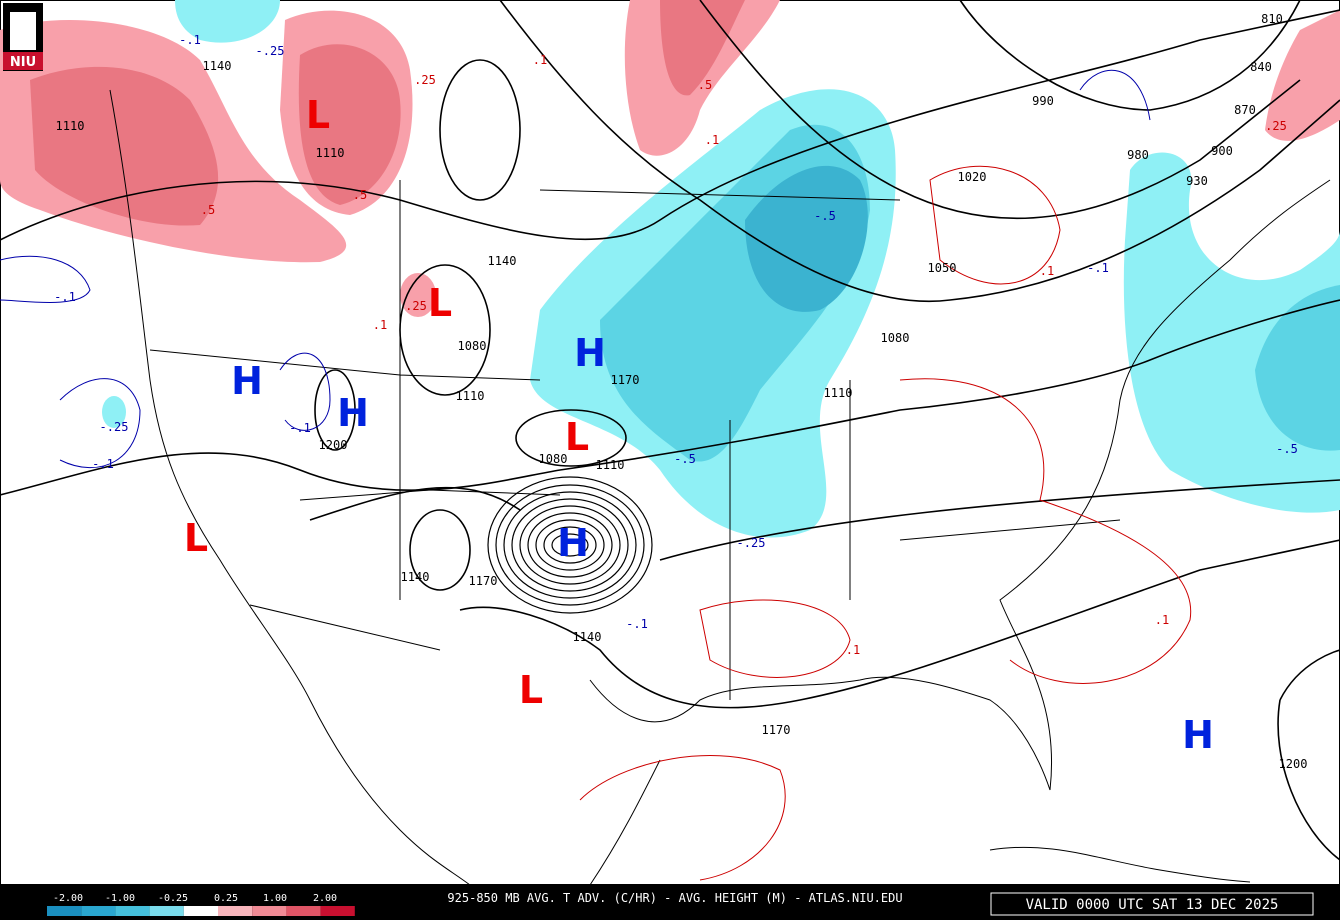 The width and height of the screenshot is (1340, 920). Describe the element at coordinates (173, 898) in the screenshot. I see `legend-tick: -0.25` at that location.